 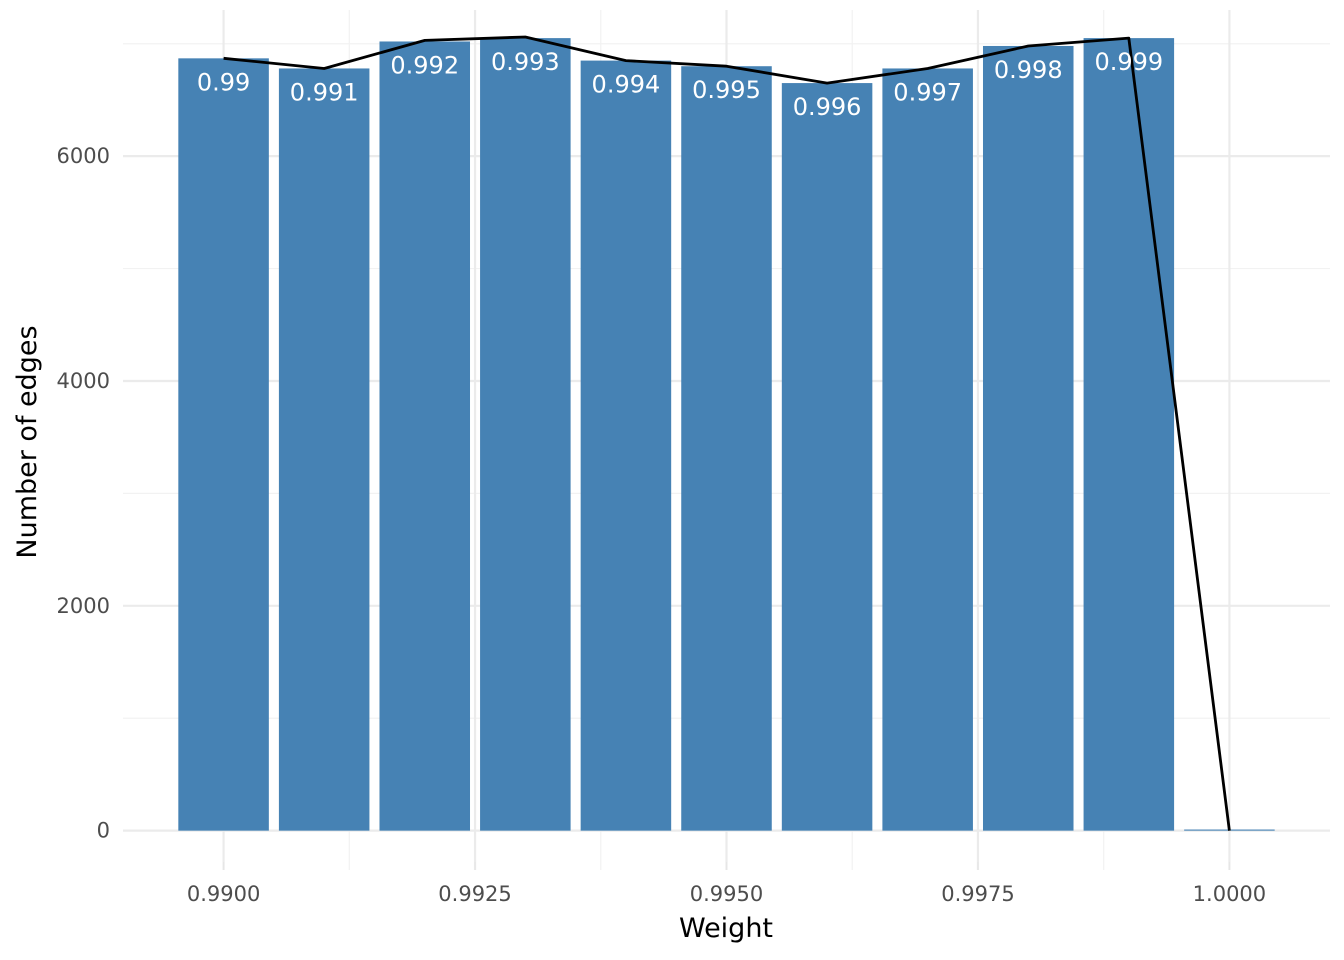 What do you see at coordinates (223, 82) in the screenshot?
I see `bar-label: 0.99` at bounding box center [223, 82].